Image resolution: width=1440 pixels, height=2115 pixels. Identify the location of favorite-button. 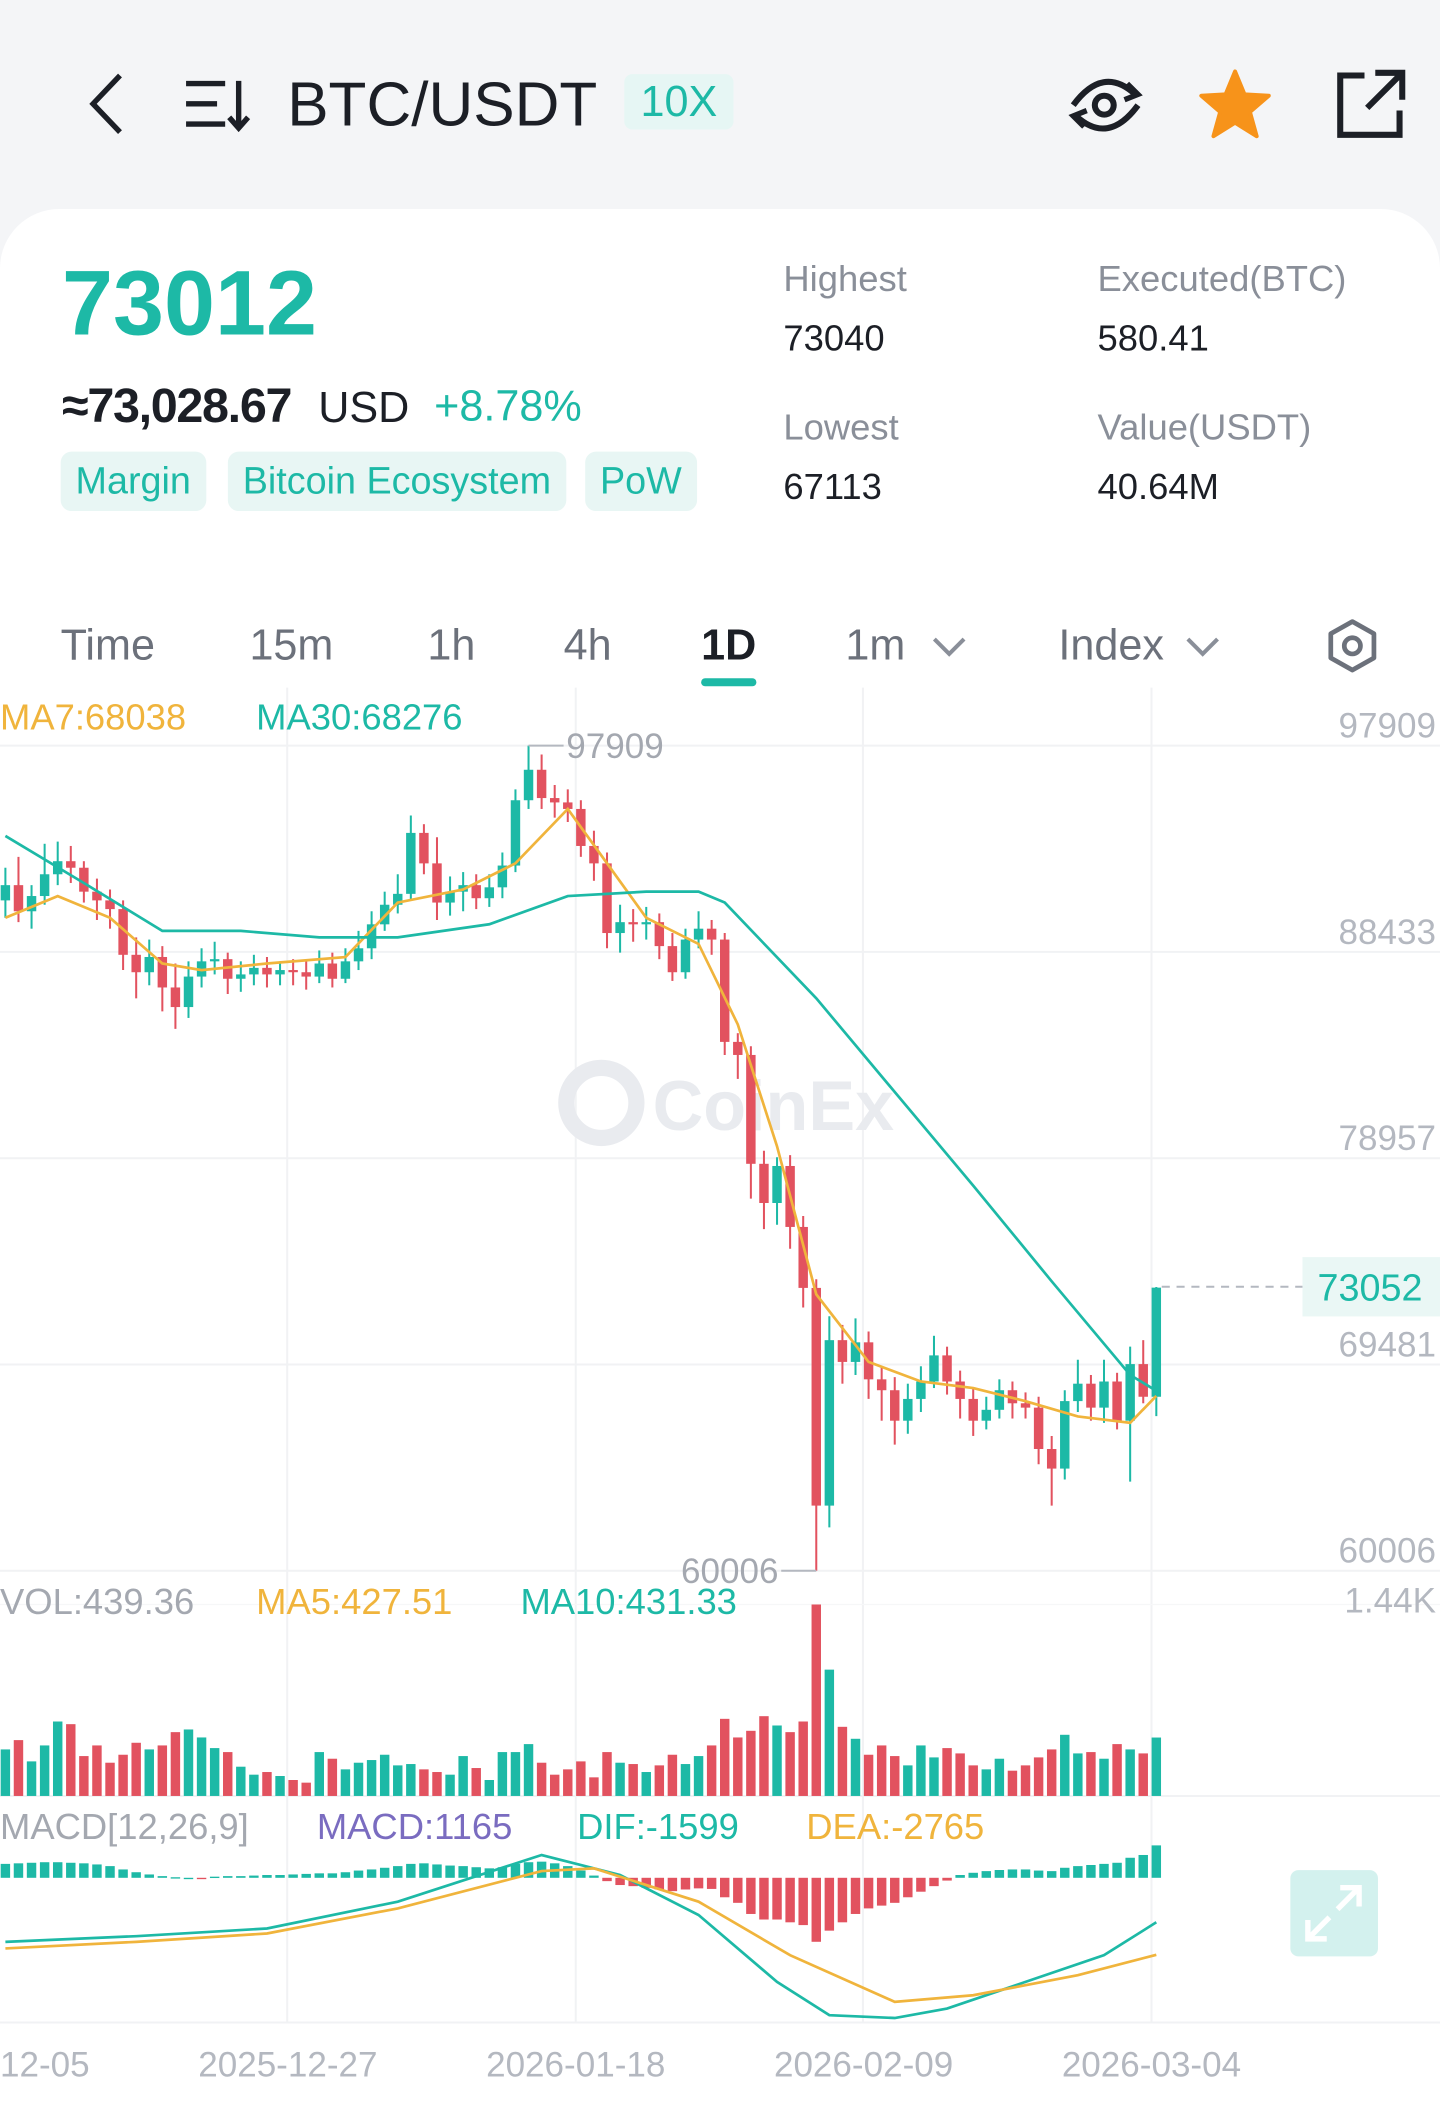
(1235, 105).